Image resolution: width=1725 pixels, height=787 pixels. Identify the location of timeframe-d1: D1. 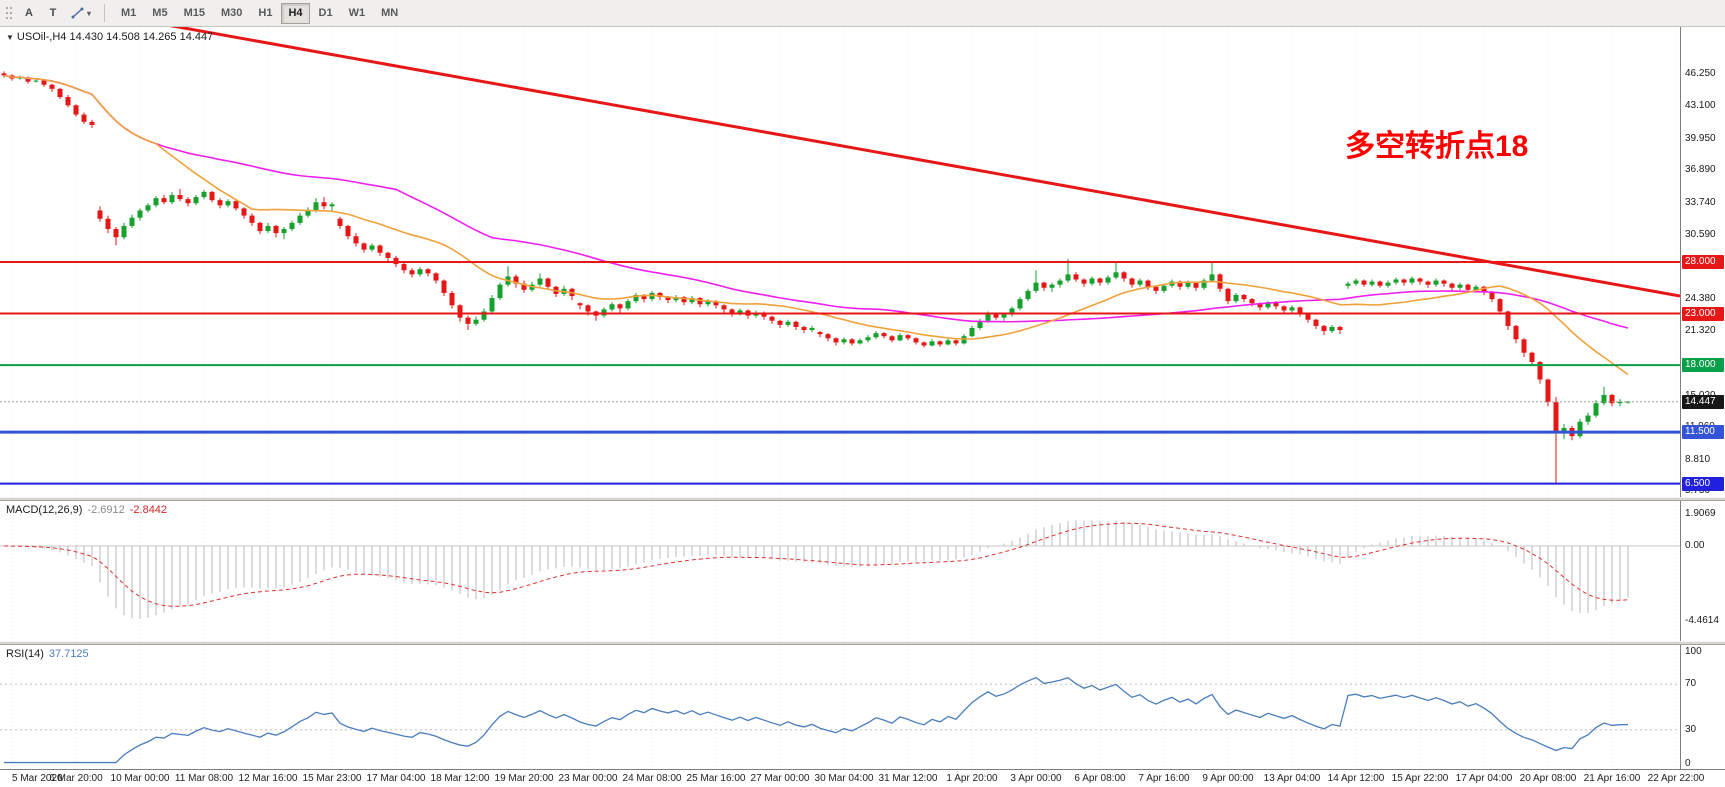
(326, 13).